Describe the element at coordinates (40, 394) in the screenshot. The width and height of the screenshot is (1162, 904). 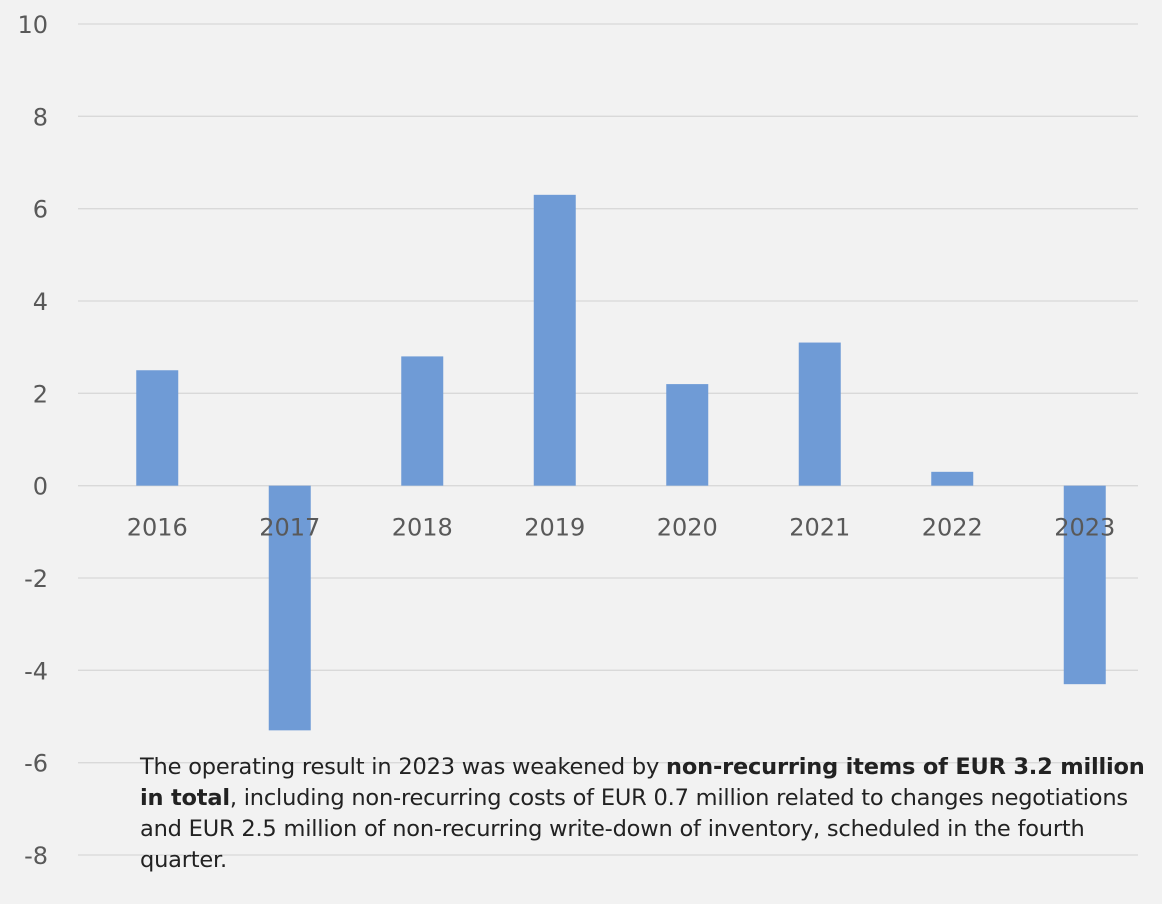
I see `y-tick-label: 2` at that location.